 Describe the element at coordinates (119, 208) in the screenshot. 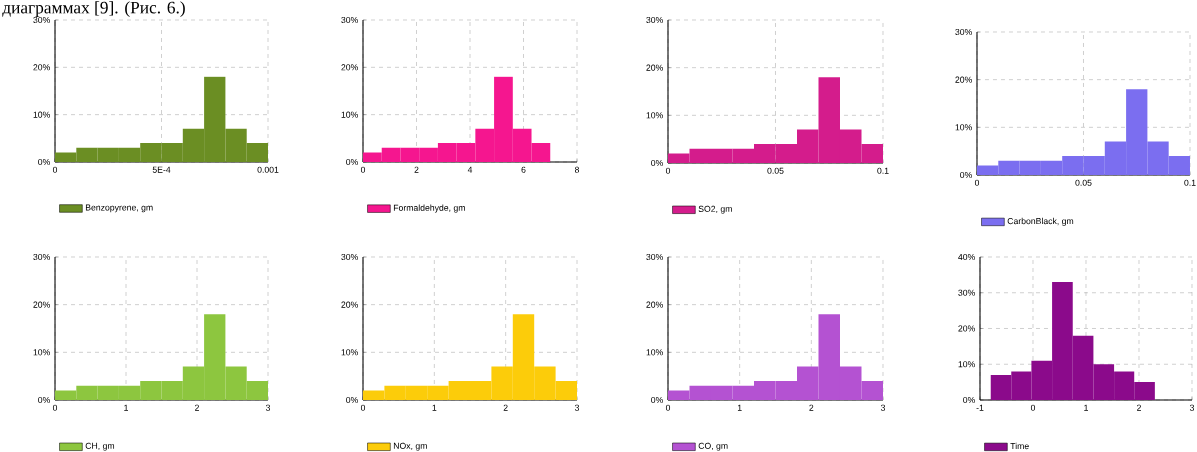

I see `legend-label: Benzopyrene, gm` at that location.